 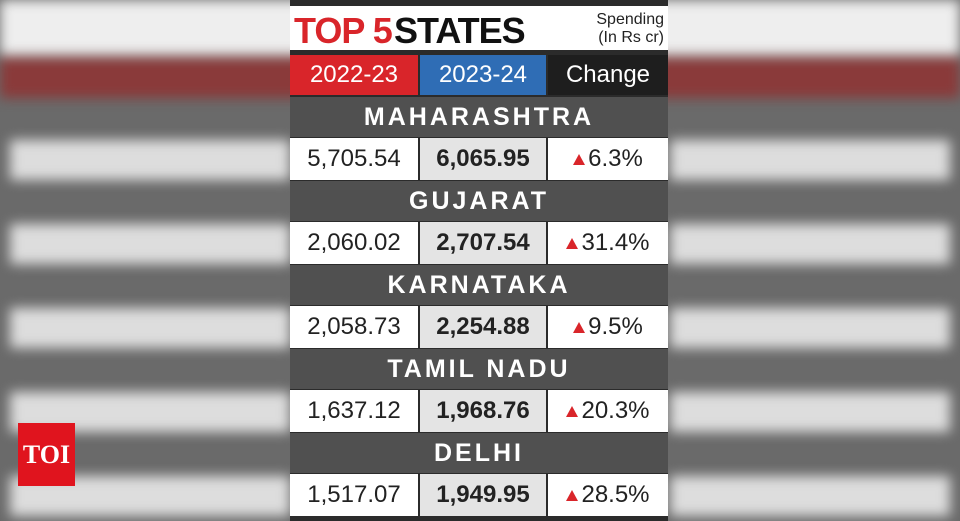 I want to click on cell-text: 9.5%, so click(x=615, y=326).